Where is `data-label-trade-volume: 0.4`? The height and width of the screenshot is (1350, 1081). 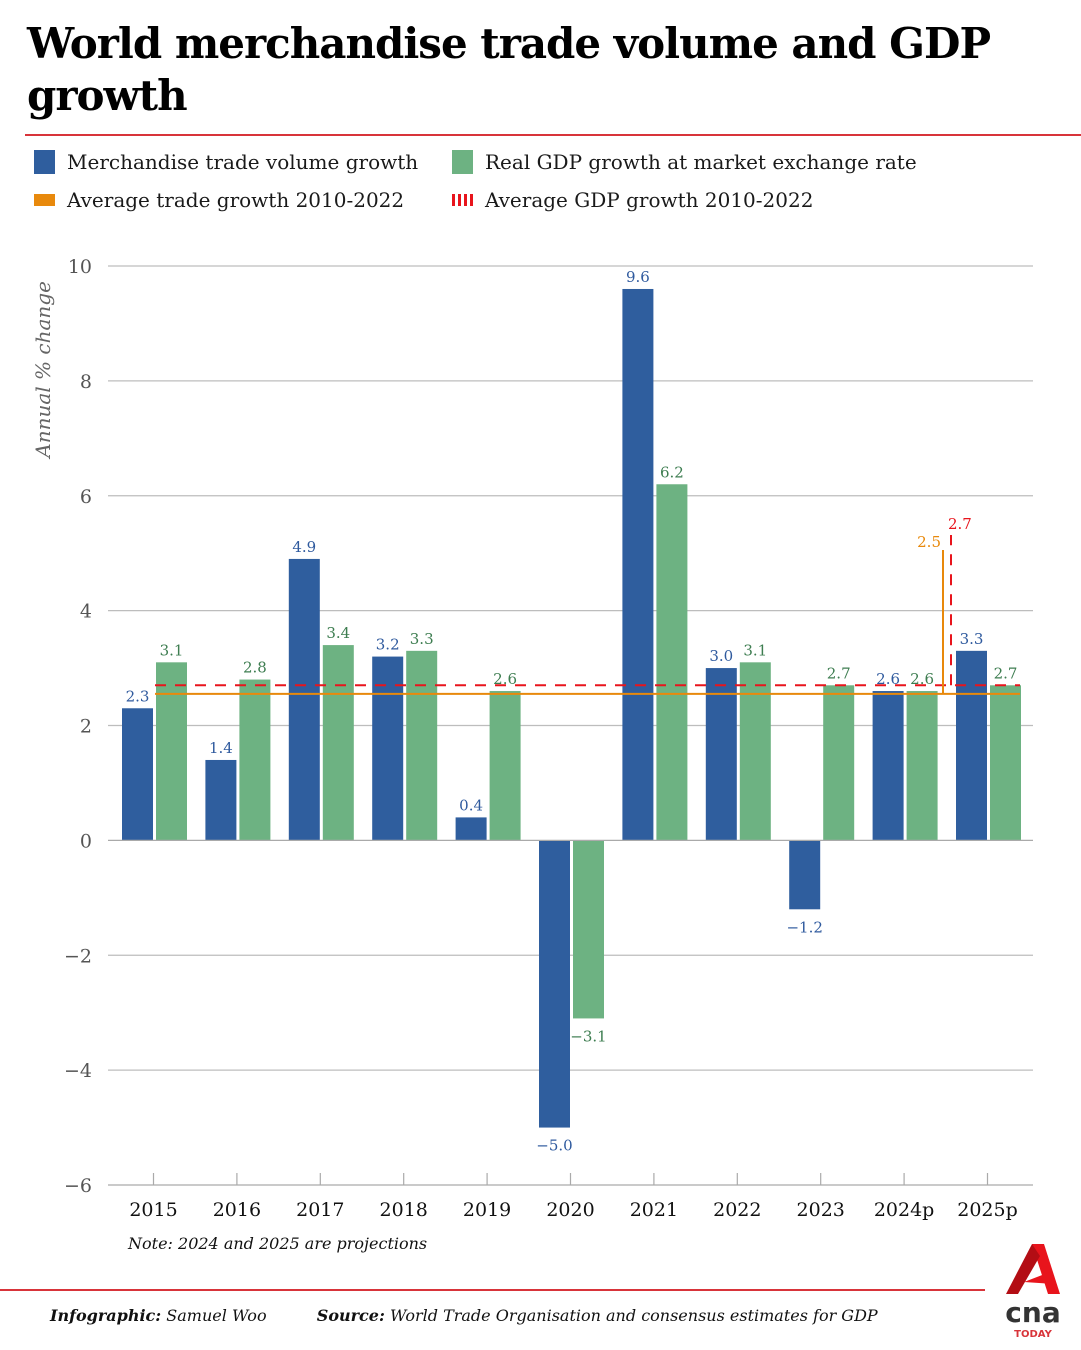
data-label-trade-volume: 0.4 is located at coordinates (471, 805).